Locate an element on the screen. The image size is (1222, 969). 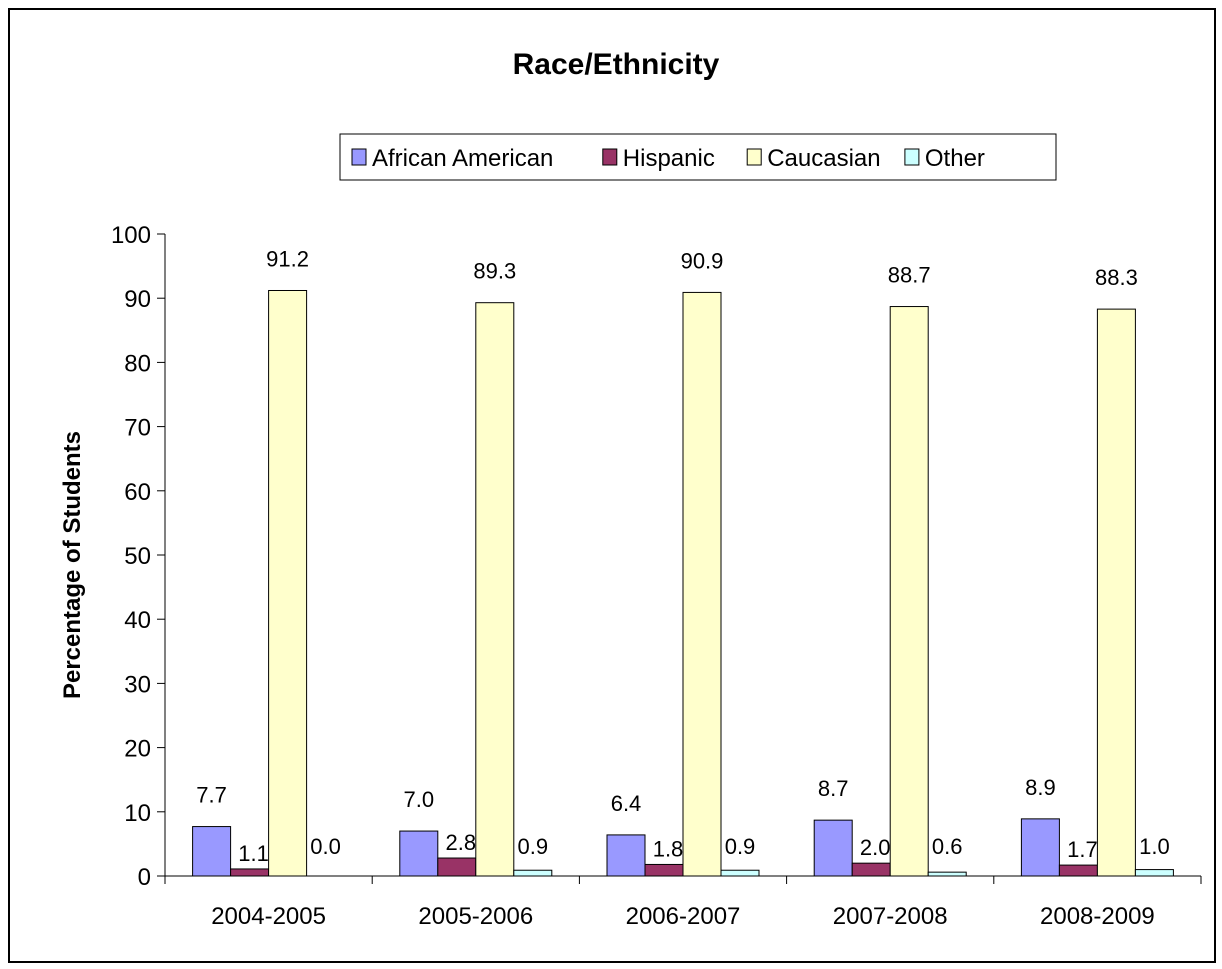
y-axis: 0 10 20 30 40 50 60 70 80 90 100 is located at coordinates (138, 556).